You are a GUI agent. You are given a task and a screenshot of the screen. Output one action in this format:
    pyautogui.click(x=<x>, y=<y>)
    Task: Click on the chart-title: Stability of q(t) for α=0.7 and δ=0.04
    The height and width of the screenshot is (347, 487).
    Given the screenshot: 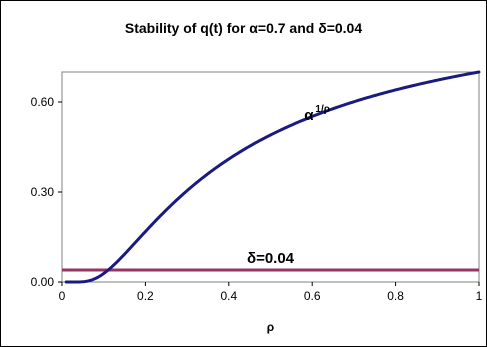 What is the action you would take?
    pyautogui.click(x=243, y=28)
    